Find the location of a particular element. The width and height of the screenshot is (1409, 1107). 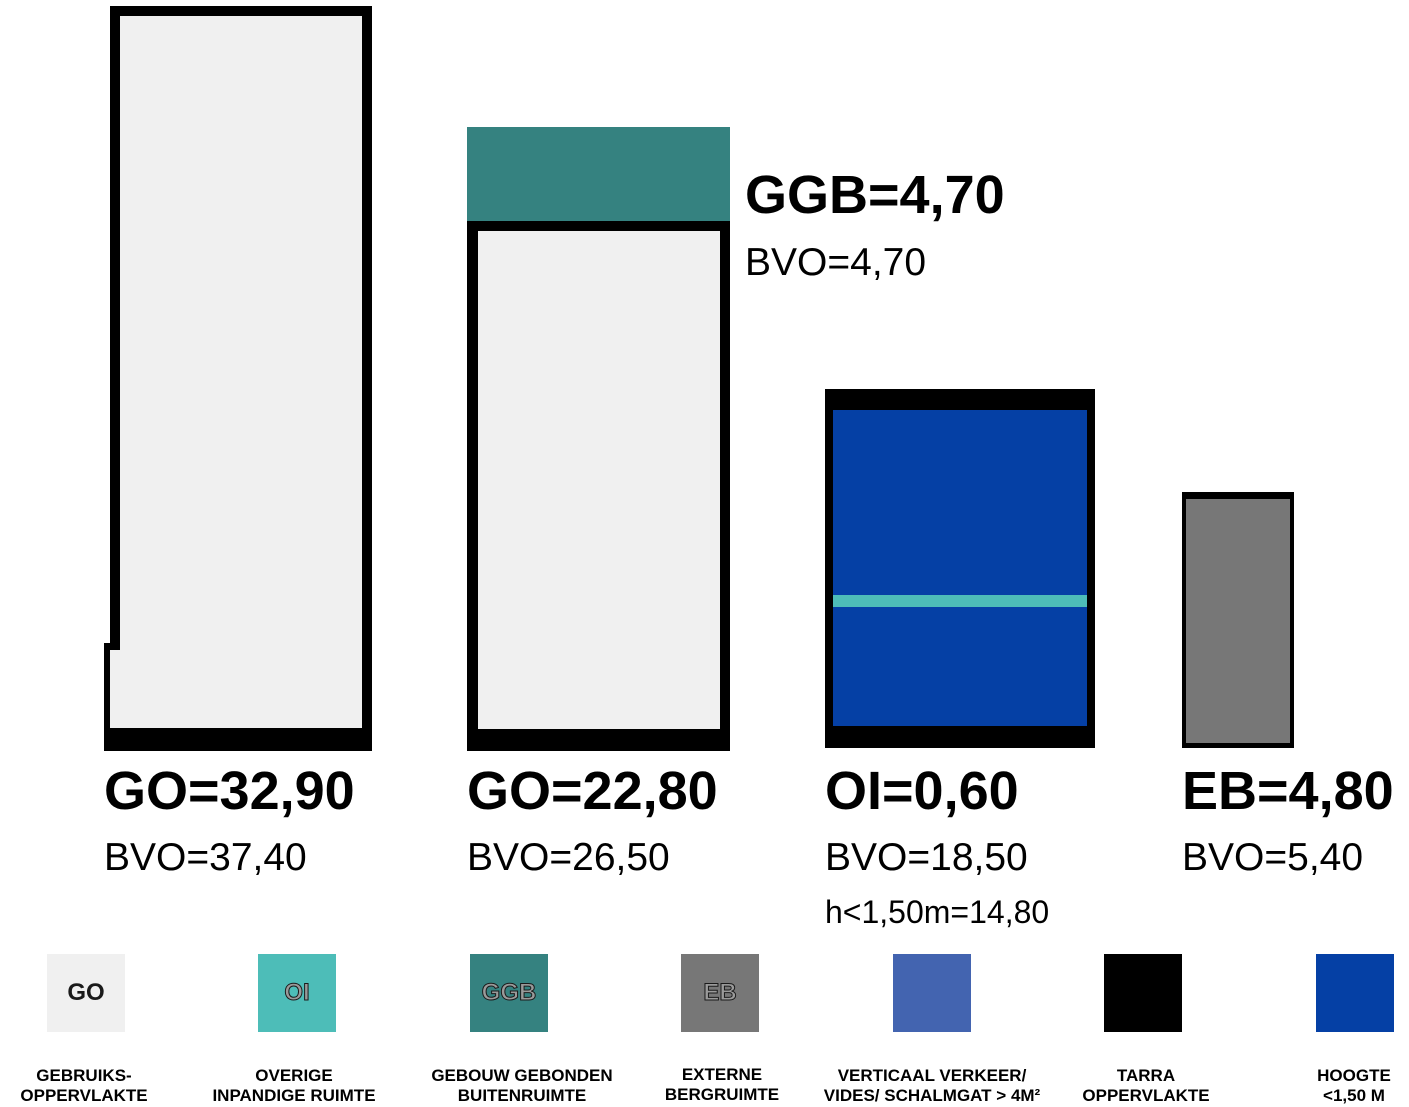

block-3-main-label: OI=0,60 is located at coordinates (922, 791).